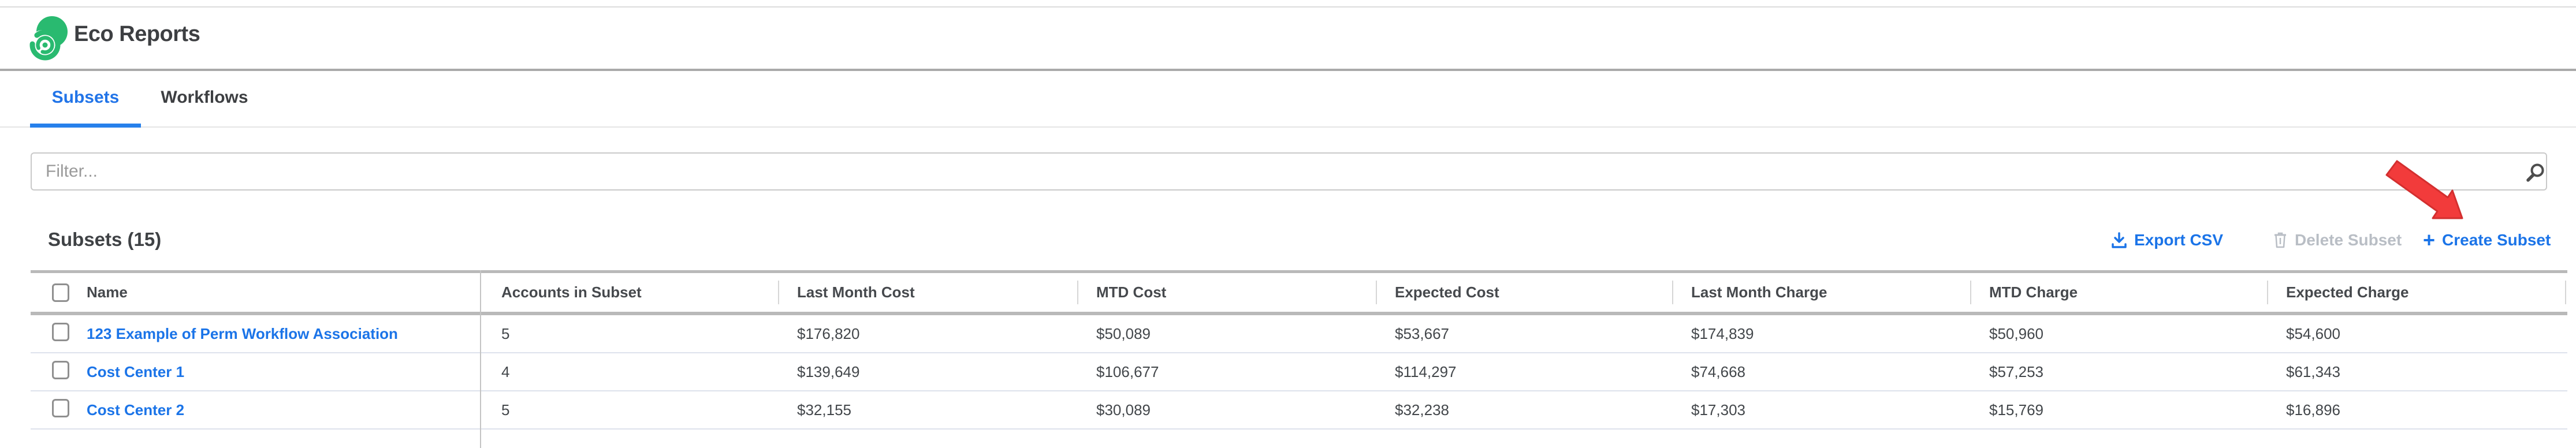 The image size is (2576, 448). Describe the element at coordinates (481, 359) in the screenshot. I see `name-column-separator` at that location.